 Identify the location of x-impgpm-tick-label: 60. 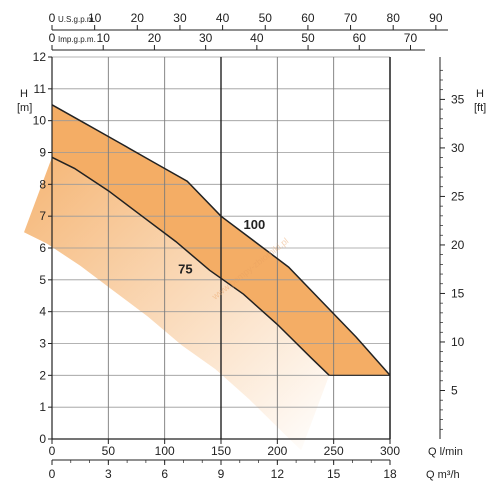
(360, 38).